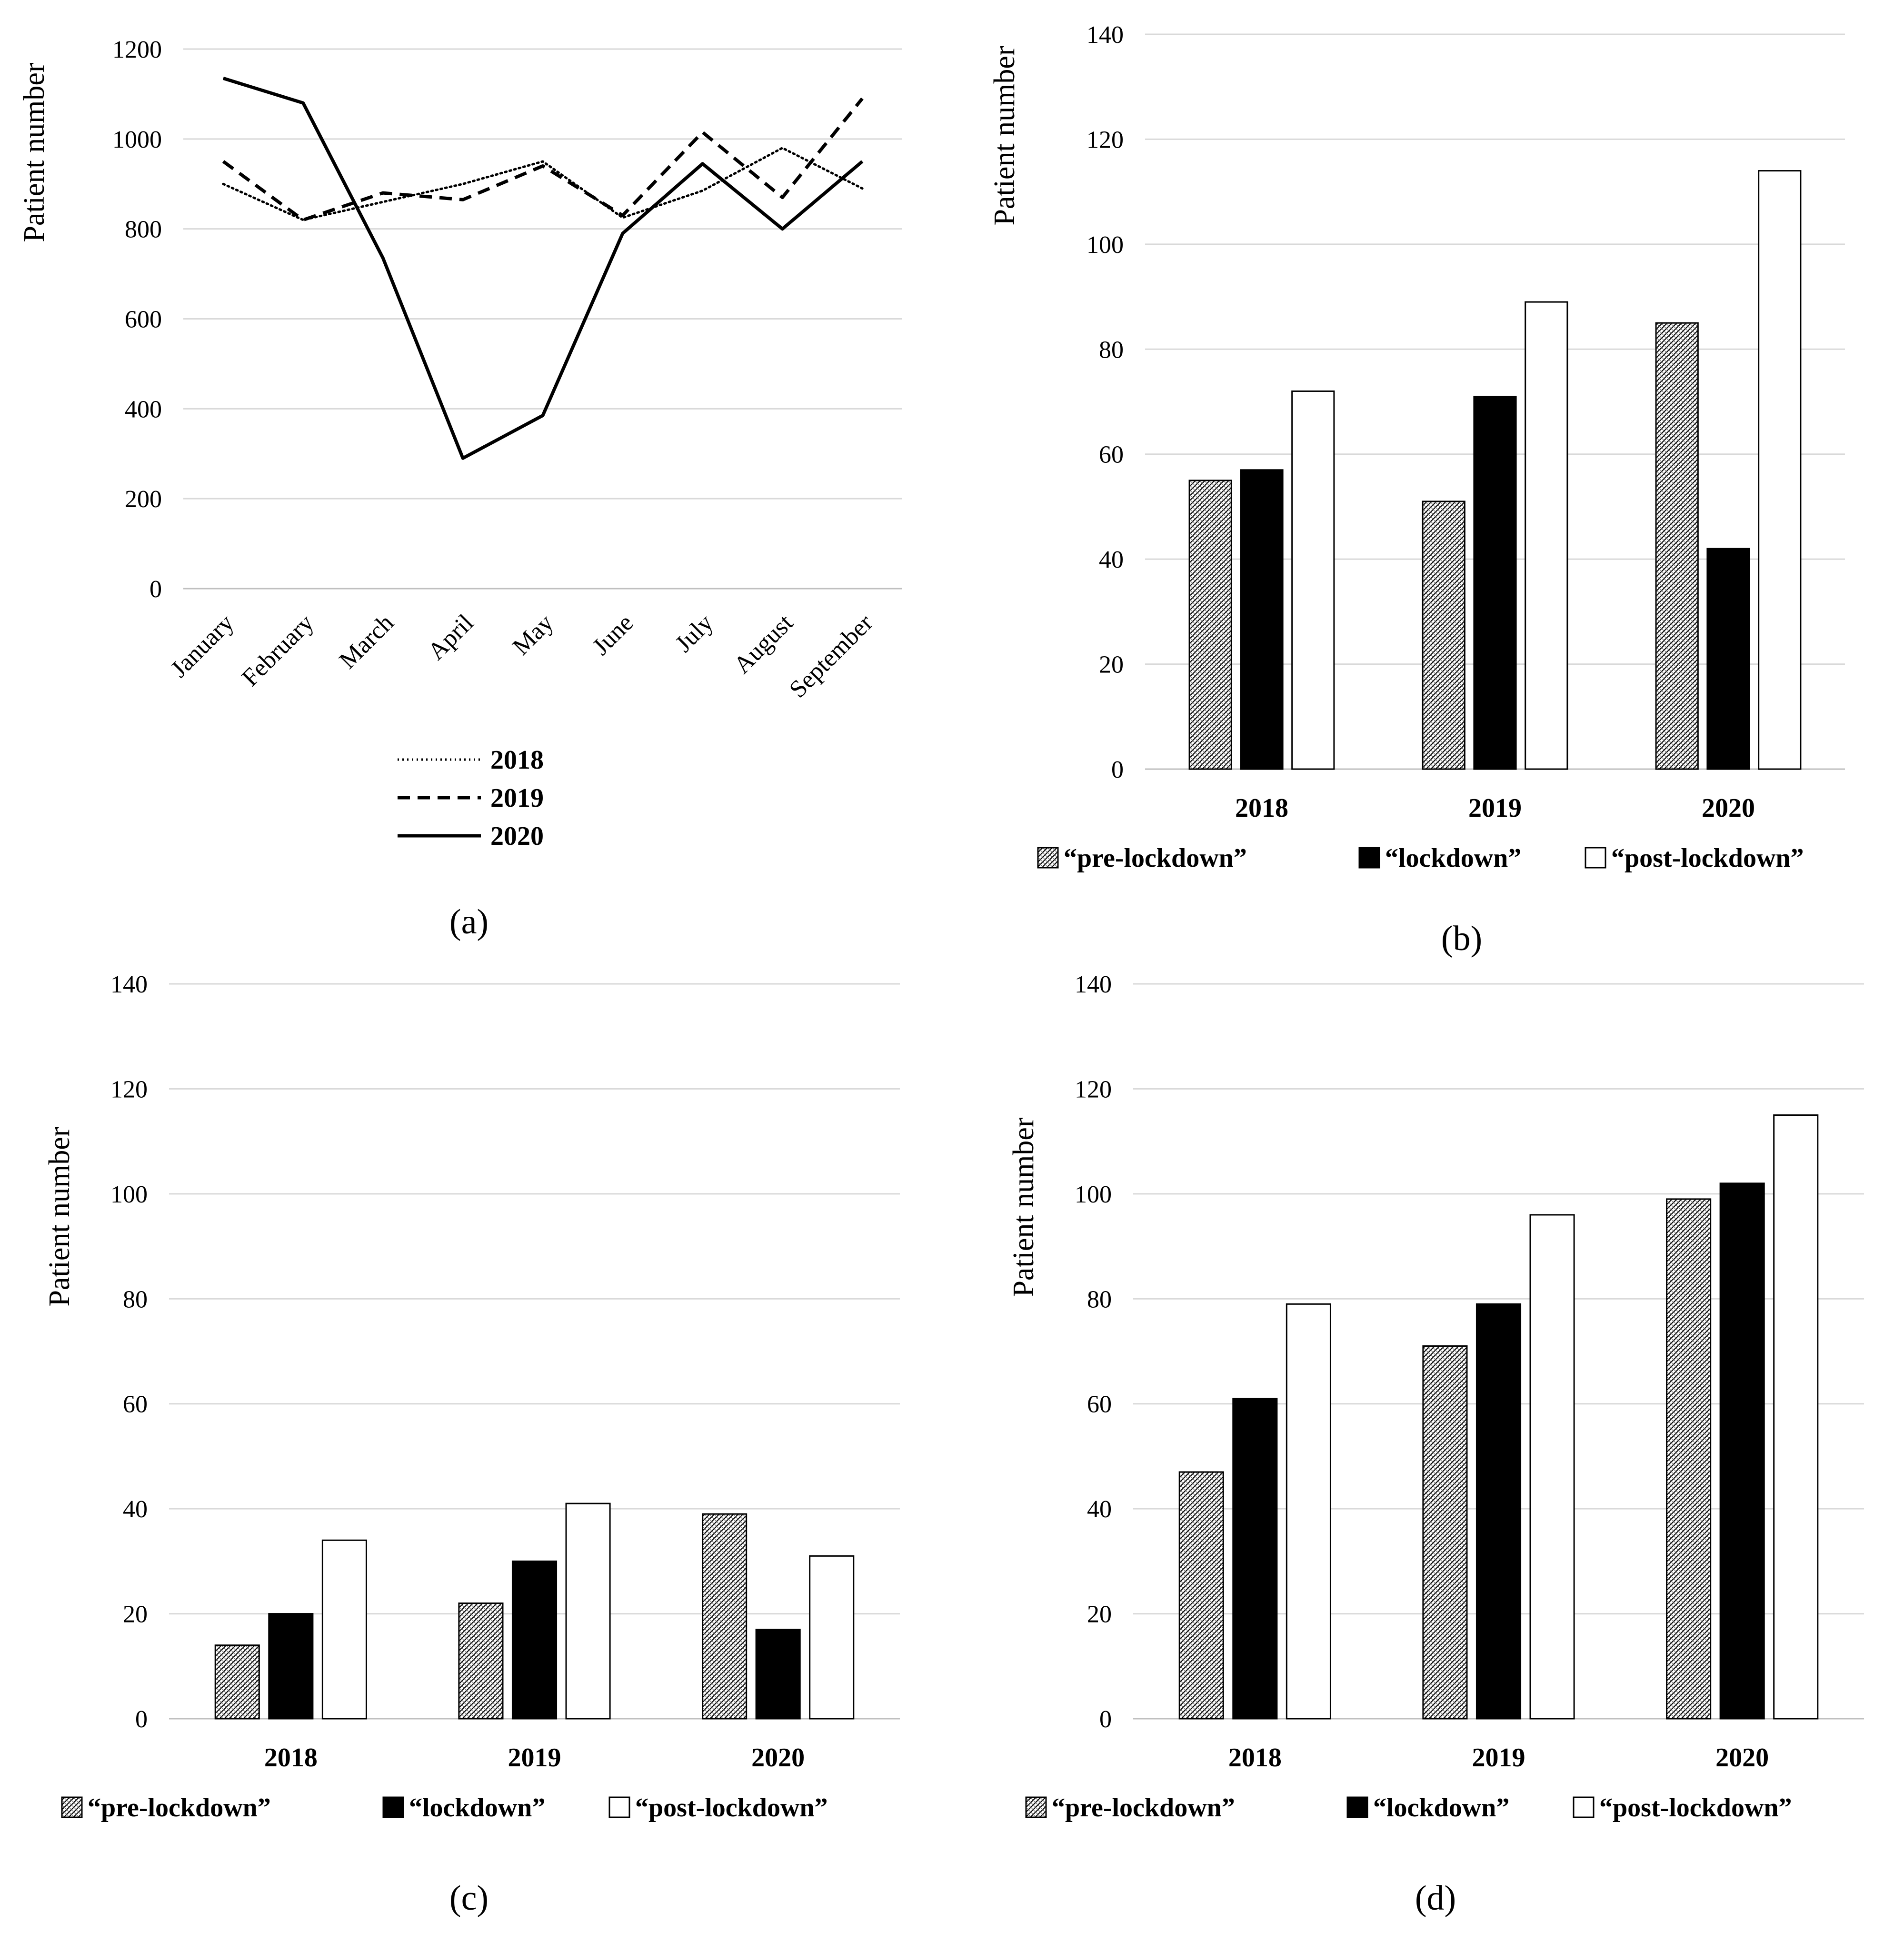 The image size is (1904, 1933). What do you see at coordinates (543, 184) in the screenshot?
I see `series-line-2018` at bounding box center [543, 184].